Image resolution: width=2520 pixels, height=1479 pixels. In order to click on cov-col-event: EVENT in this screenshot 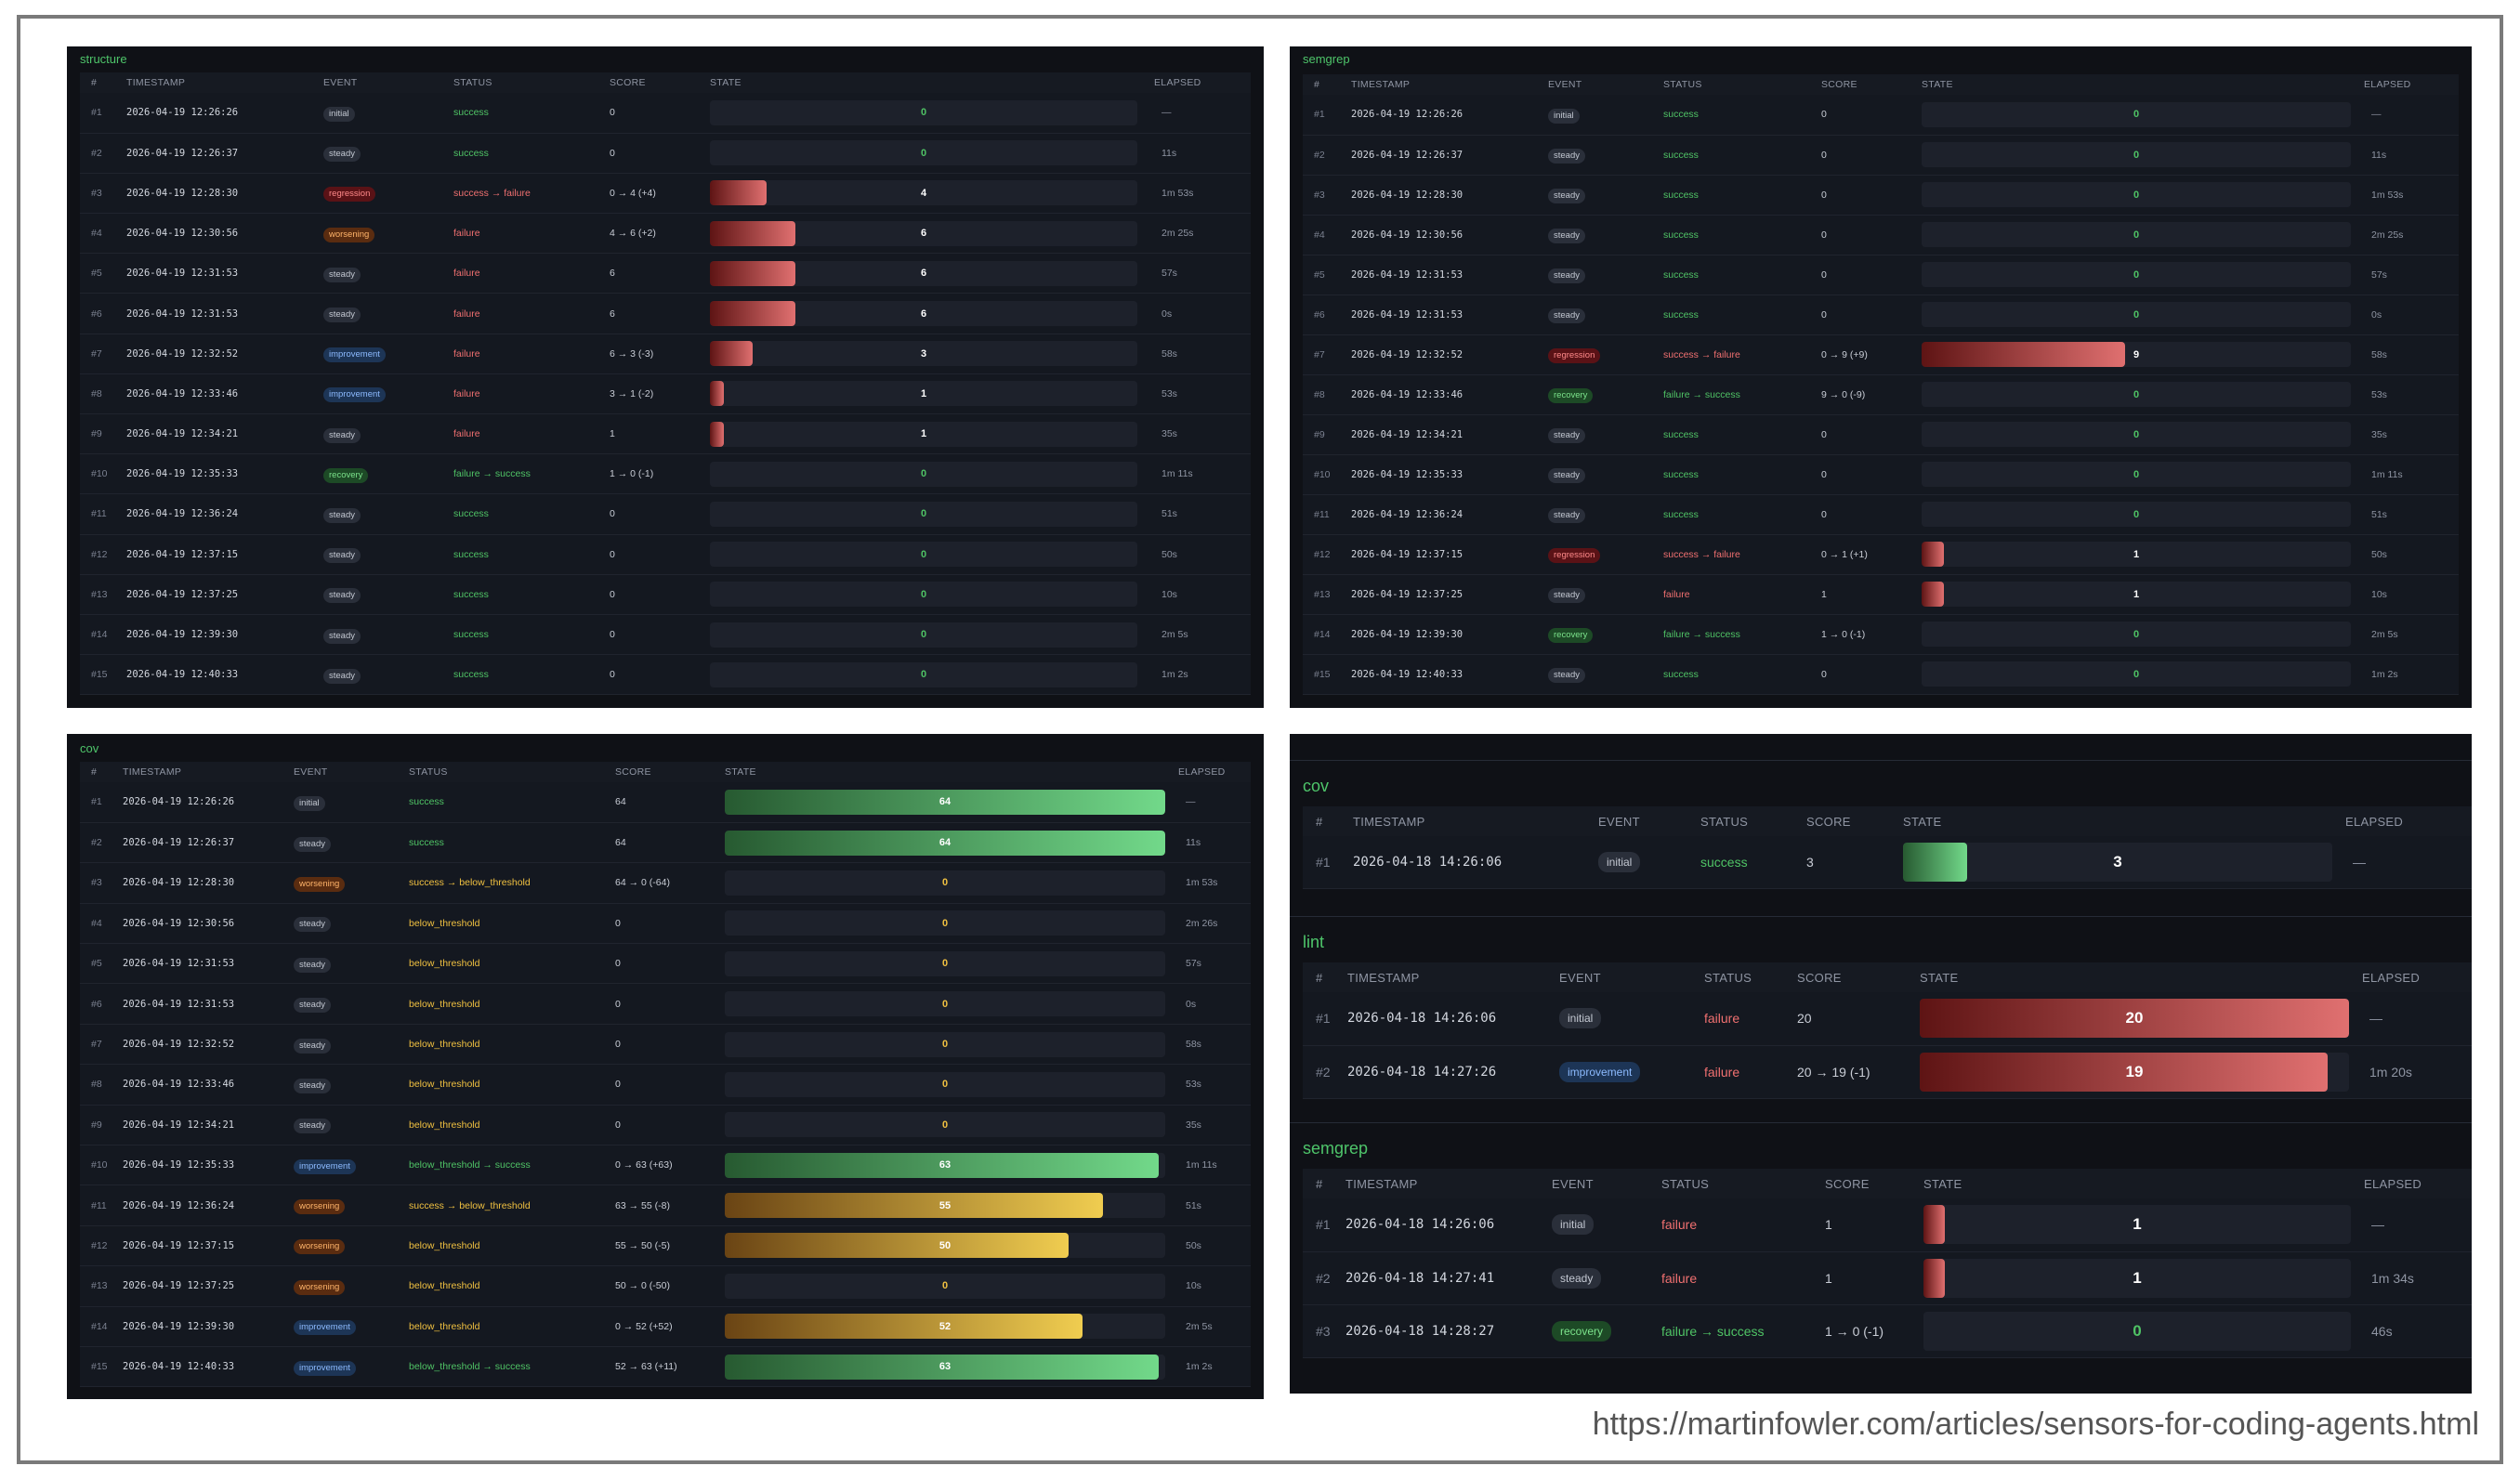, I will do `click(351, 772)`.